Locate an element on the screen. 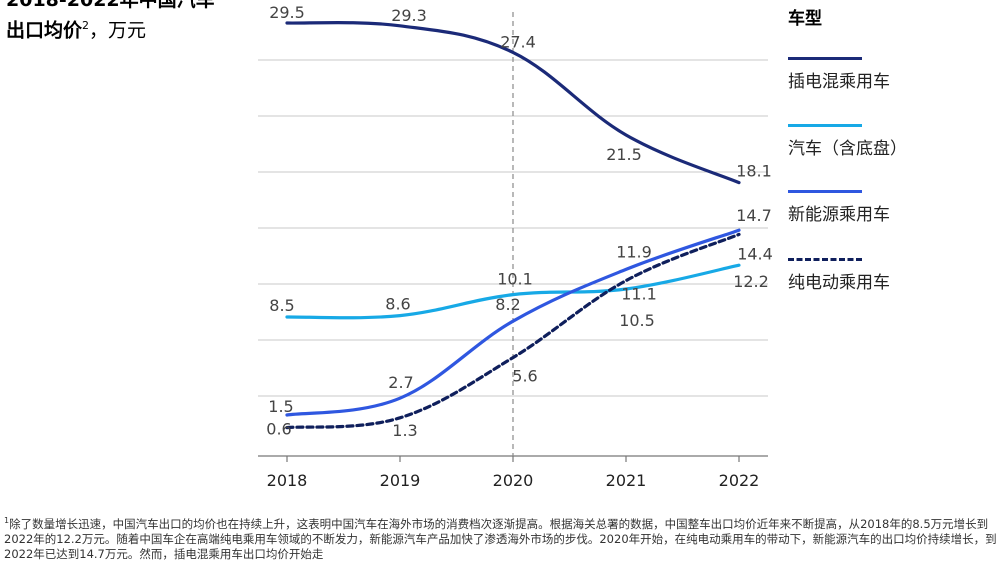 This screenshot has width=1000, height=562. data-label-battery-electric-2022: 14.4 is located at coordinates (755, 253).